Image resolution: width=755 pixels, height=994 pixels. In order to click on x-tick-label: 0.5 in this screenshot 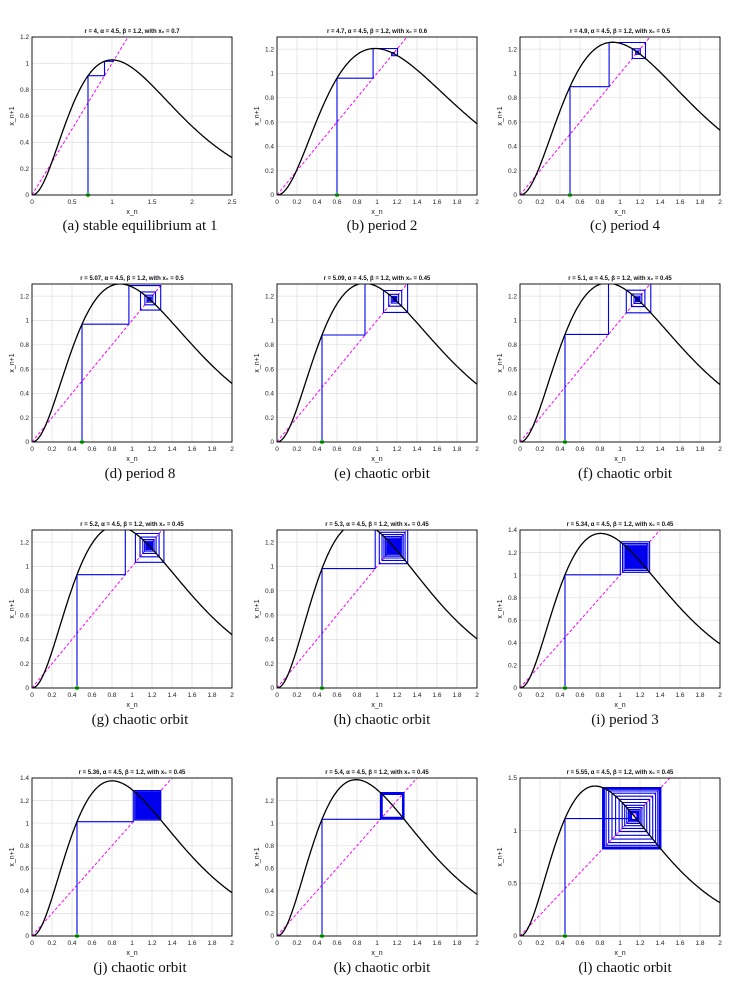, I will do `click(71, 202)`.